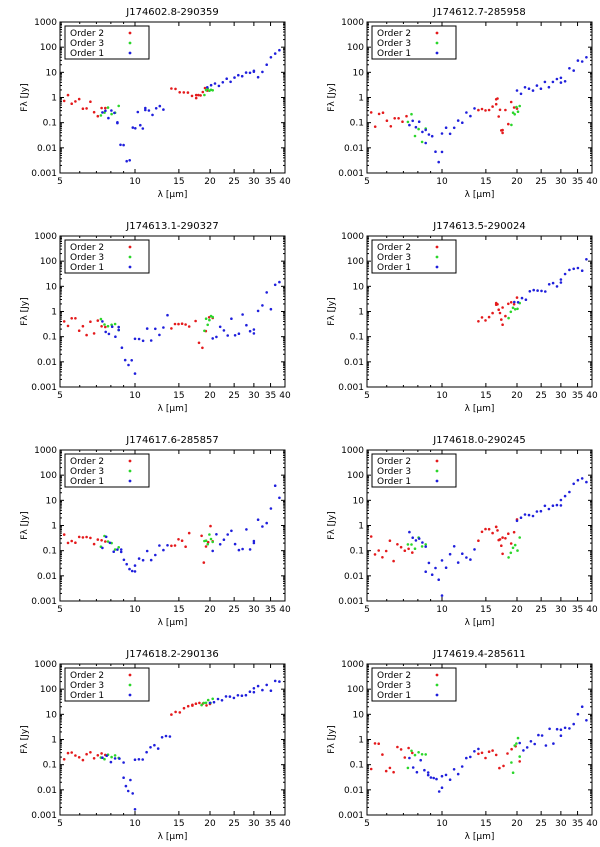 This screenshot has height=847, width=600. What do you see at coordinates (361, 313) in the screenshot?
I see `y-tick-label: 1` at bounding box center [361, 313].